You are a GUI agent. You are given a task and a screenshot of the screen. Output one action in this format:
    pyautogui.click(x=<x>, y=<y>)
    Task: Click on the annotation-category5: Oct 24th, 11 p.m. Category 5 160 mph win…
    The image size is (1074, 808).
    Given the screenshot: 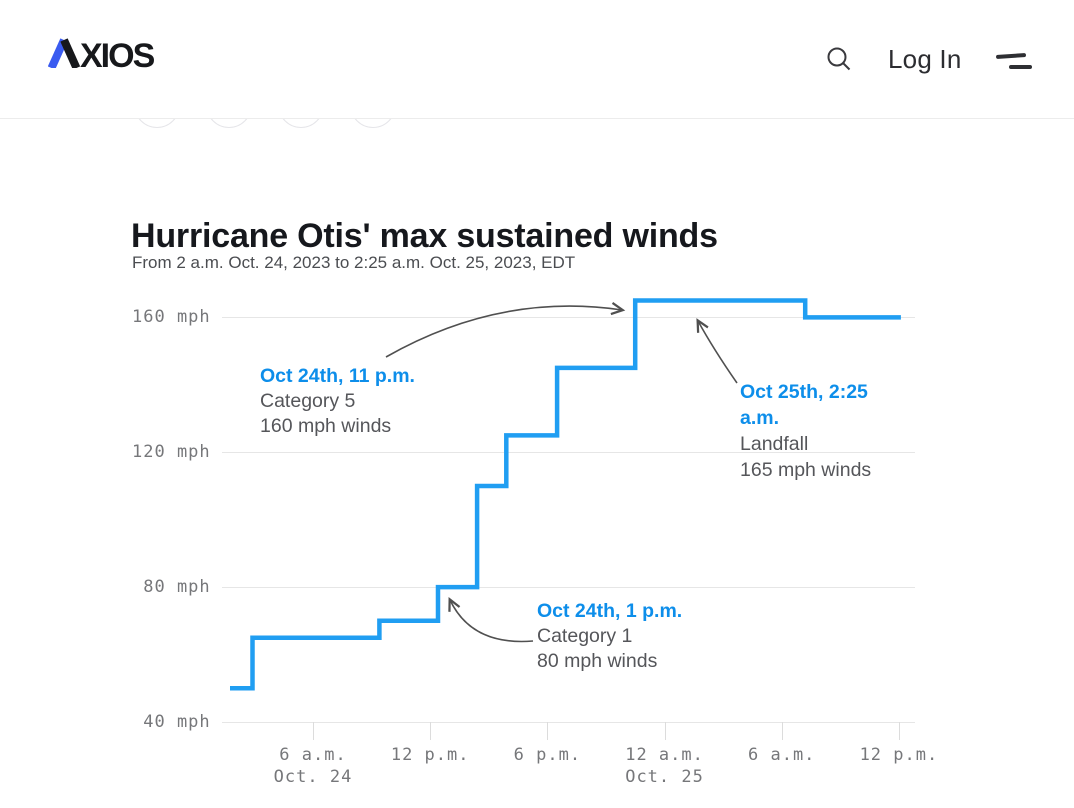 What is the action you would take?
    pyautogui.click(x=337, y=401)
    